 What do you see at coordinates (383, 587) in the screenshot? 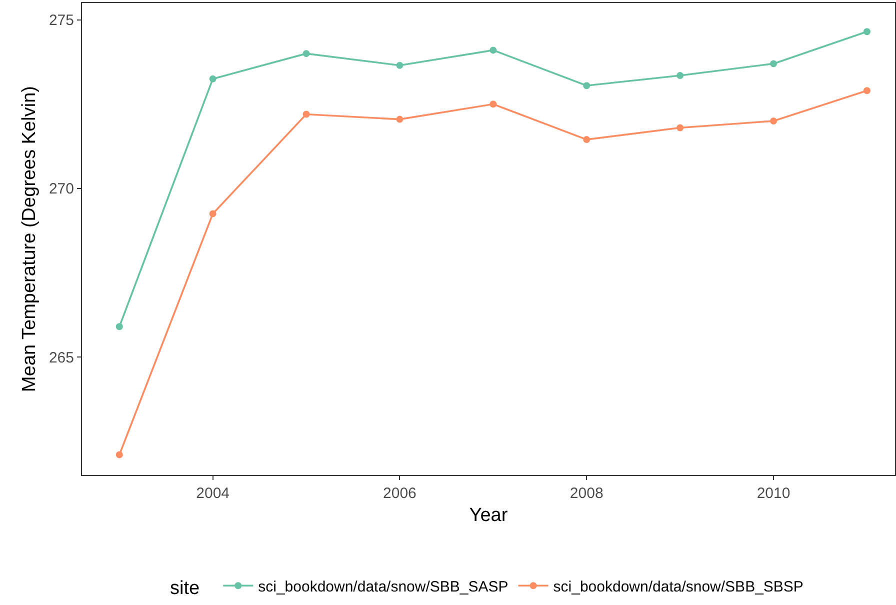
I see `legend-label: sci_bookdown/data/snow/SBB_SASP` at bounding box center [383, 587].